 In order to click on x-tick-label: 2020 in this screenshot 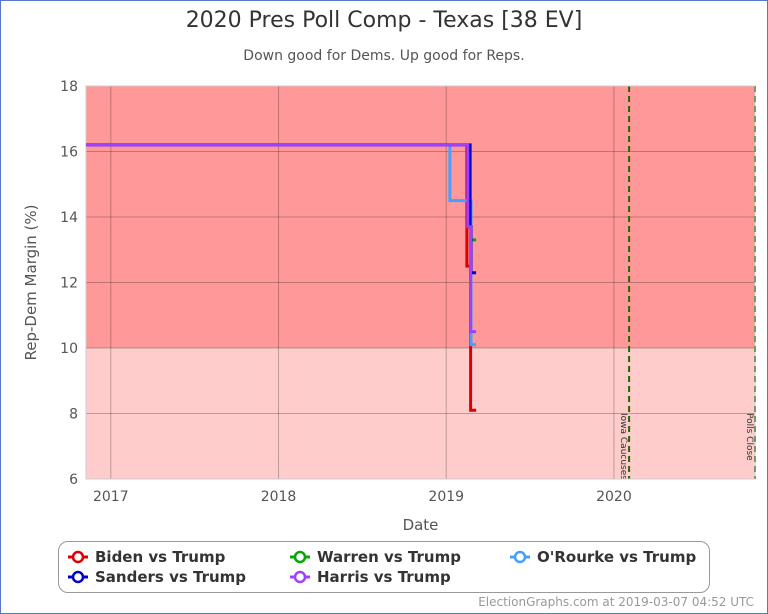, I will do `click(614, 497)`.